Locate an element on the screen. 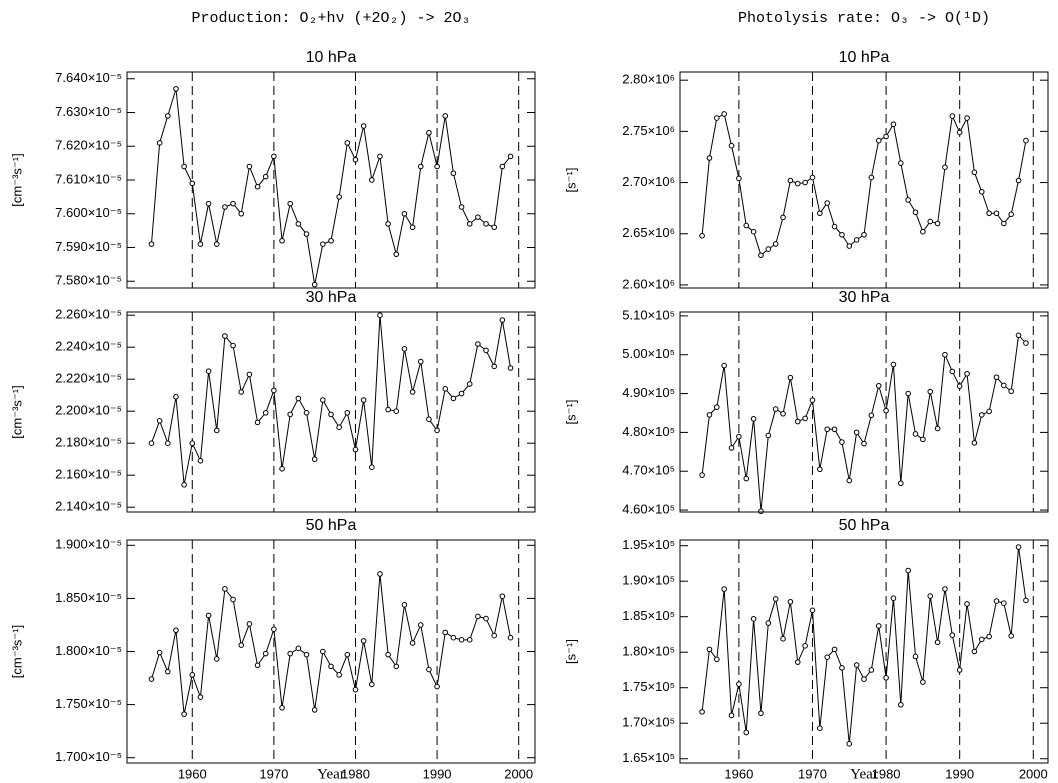 The image size is (1058, 783). y-tick-label: 1.900×10⁻⁵ is located at coordinates (88, 544).